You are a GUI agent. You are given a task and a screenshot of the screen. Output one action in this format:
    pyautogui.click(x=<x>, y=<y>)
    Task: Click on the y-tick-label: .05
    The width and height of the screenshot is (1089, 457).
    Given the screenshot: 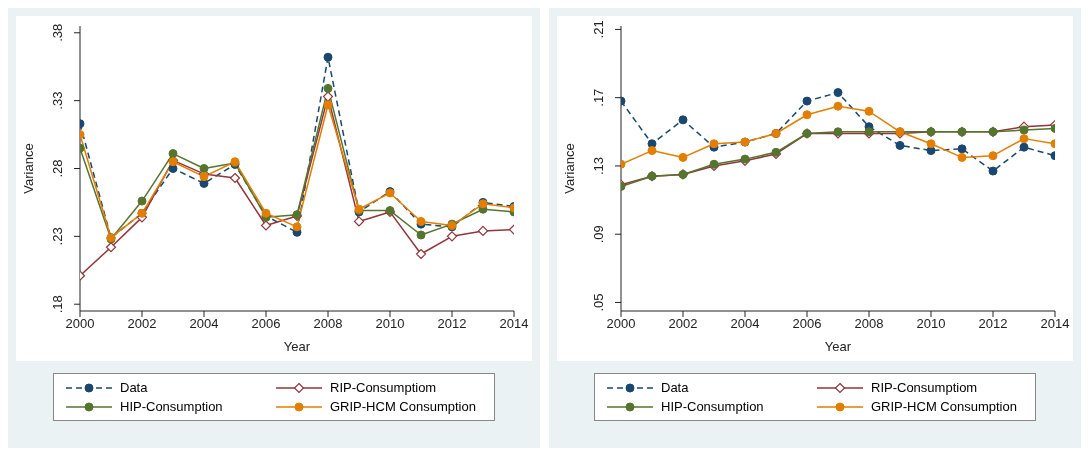 What is the action you would take?
    pyautogui.click(x=598, y=302)
    